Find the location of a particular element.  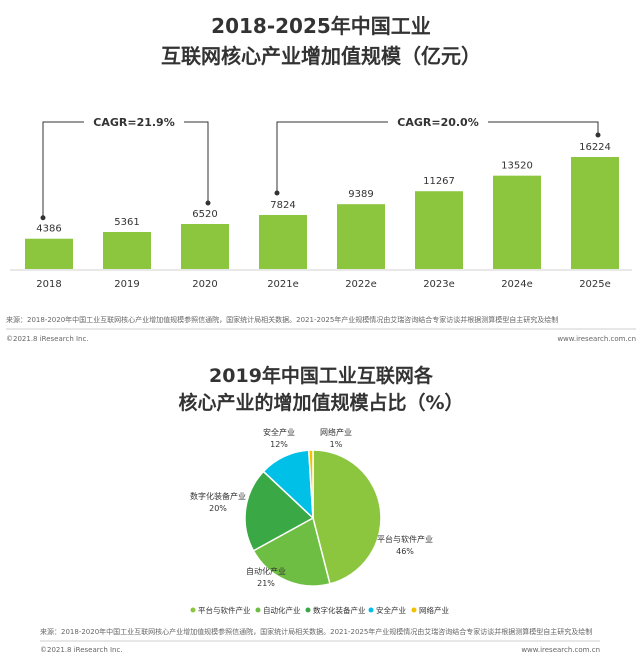

x-axis-tick-labels: 2018 2019 2020 2021e 2022e 2023e 2024e 2025e is located at coordinates (323, 284).